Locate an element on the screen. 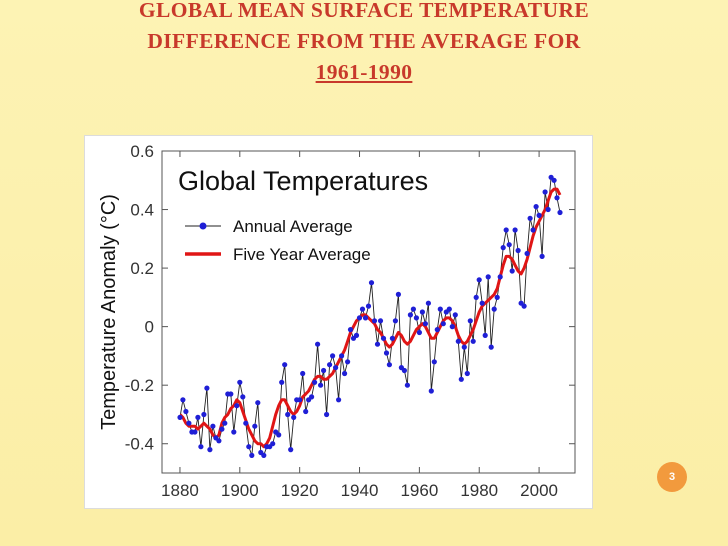 This screenshot has width=728, height=546. chart-title: Global Temperatures is located at coordinates (303, 181).